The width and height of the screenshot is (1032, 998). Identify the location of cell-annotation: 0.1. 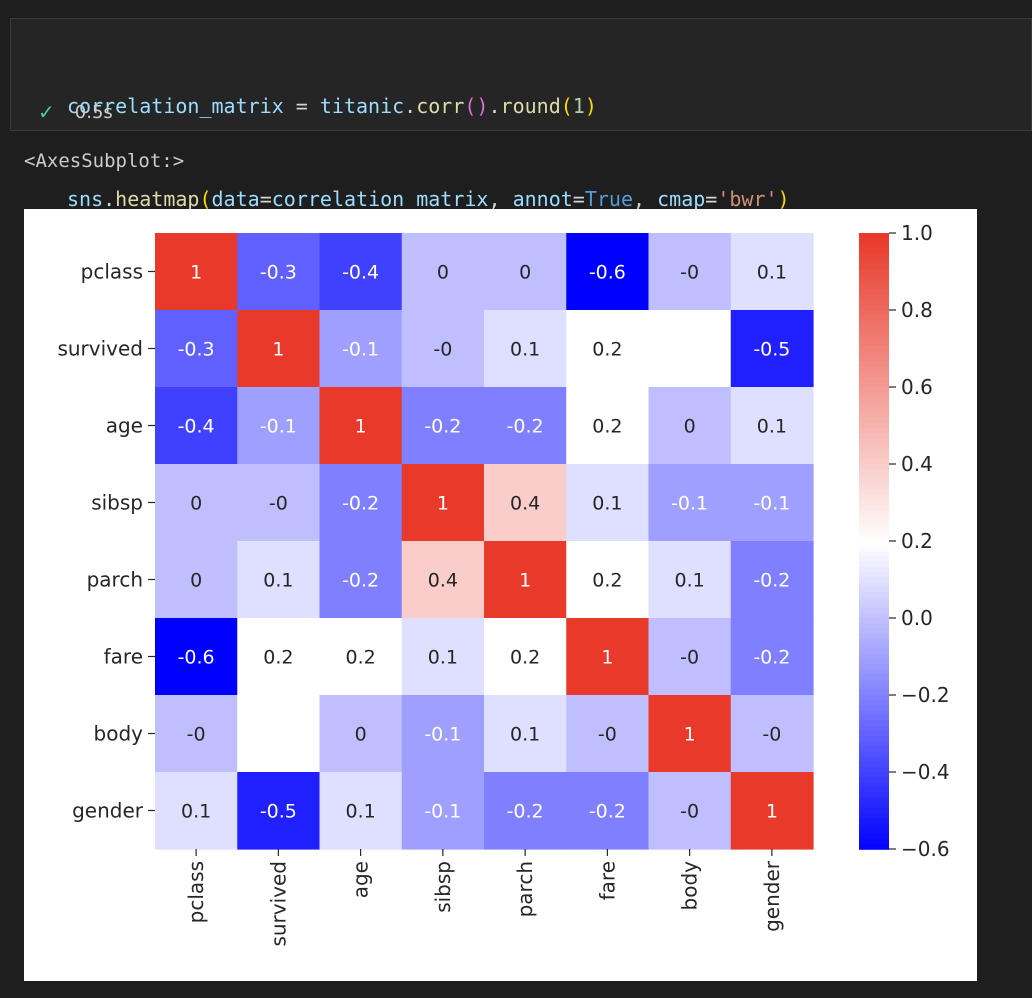
(361, 812).